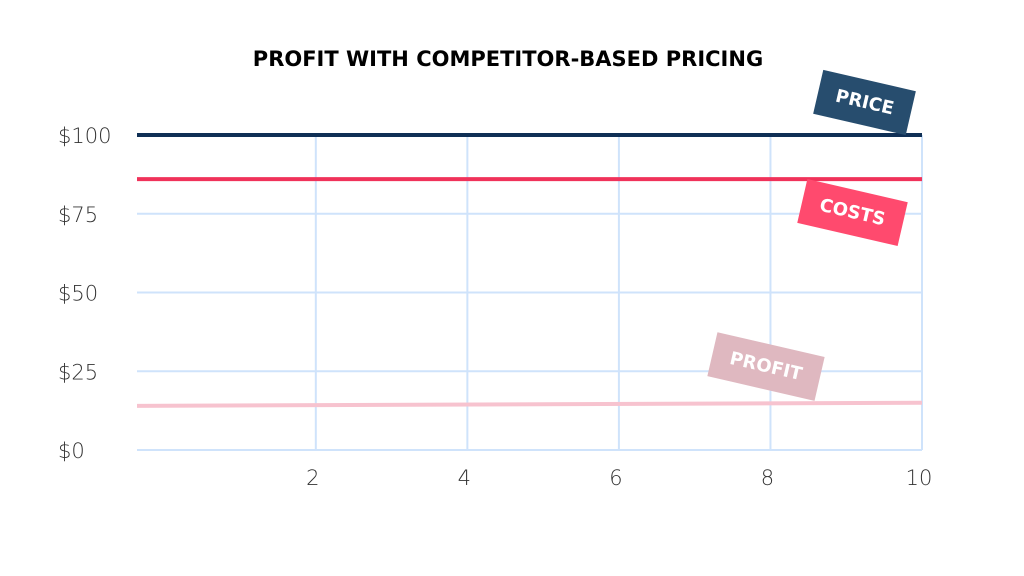 The height and width of the screenshot is (576, 1024). I want to click on x-tick-label: 10, so click(919, 478).